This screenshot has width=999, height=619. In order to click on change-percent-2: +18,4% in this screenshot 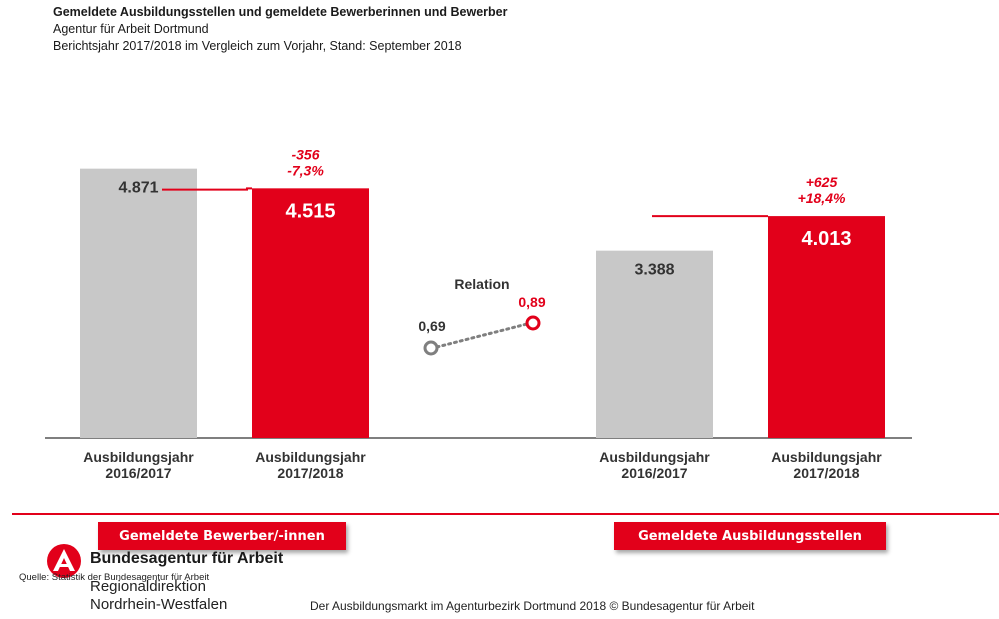, I will do `click(822, 198)`.